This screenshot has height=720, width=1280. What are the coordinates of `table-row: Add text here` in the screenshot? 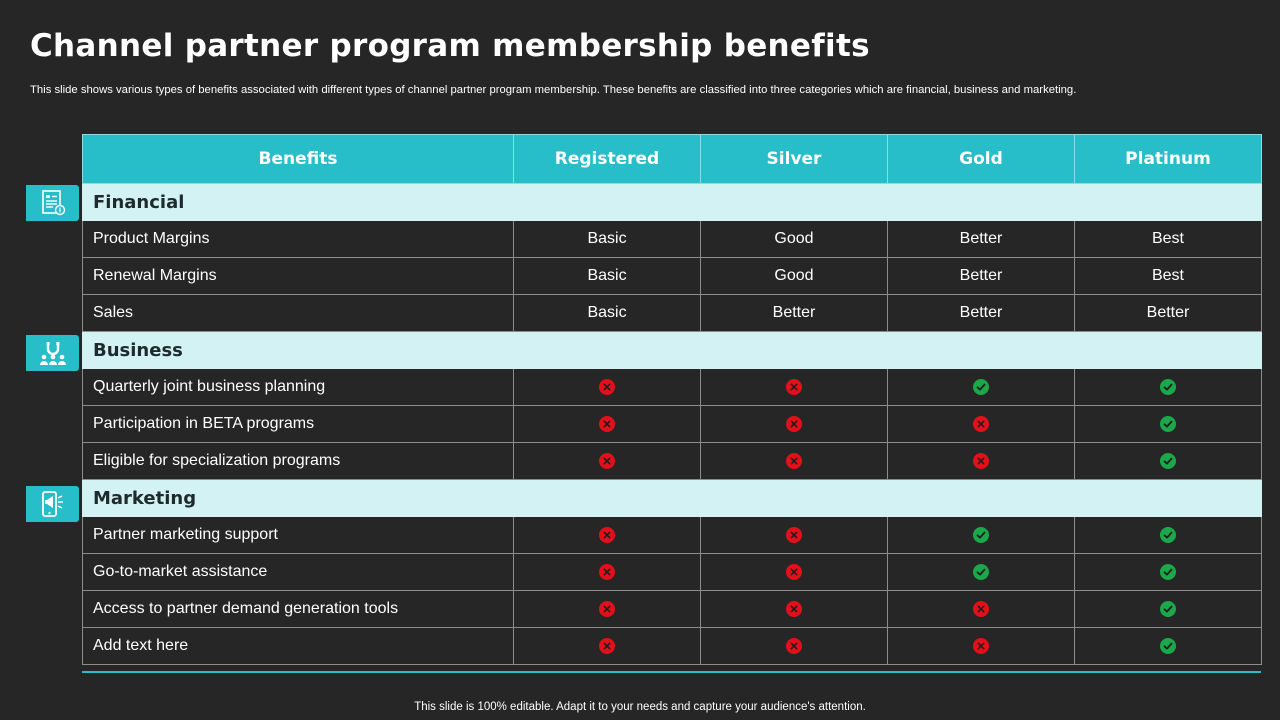 It's located at (672, 646).